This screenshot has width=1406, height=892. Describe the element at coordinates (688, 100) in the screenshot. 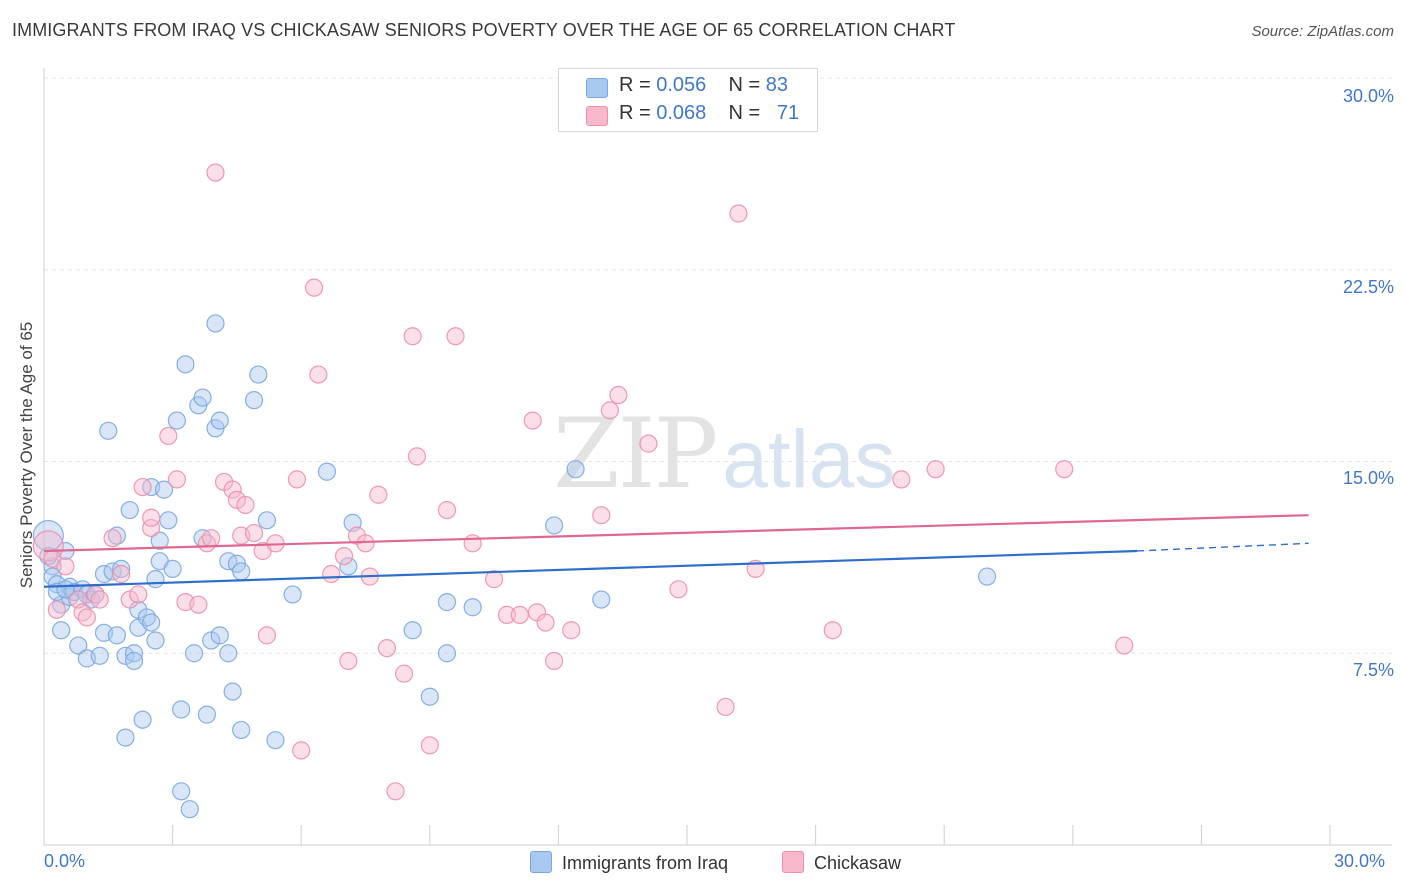

I see `correlation-legend: R = 0.056 N = 83 R = 0.068 N = 71` at that location.